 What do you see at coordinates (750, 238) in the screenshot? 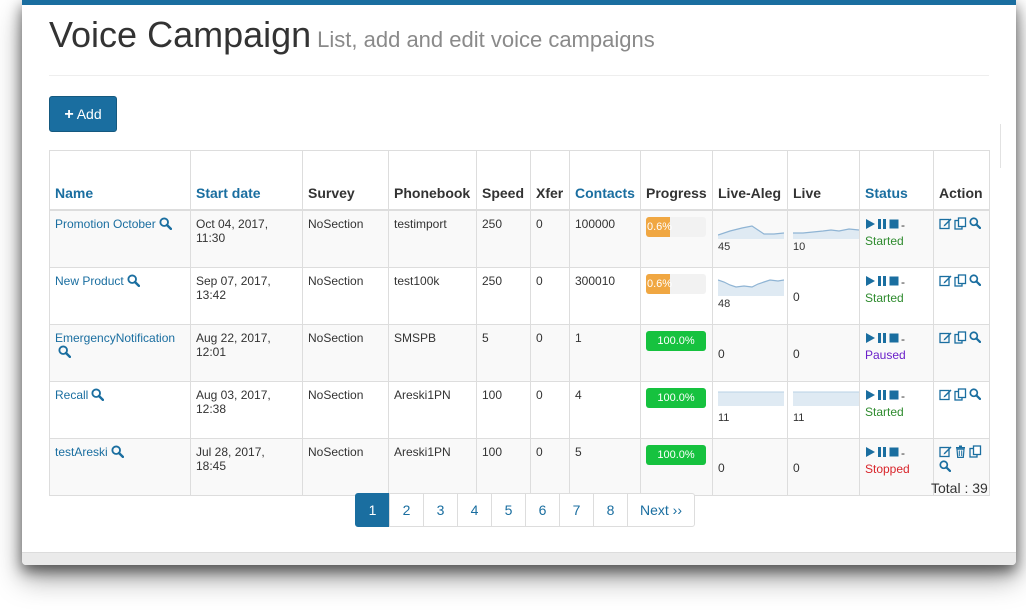
I see `cell-live-aleg: 45` at bounding box center [750, 238].